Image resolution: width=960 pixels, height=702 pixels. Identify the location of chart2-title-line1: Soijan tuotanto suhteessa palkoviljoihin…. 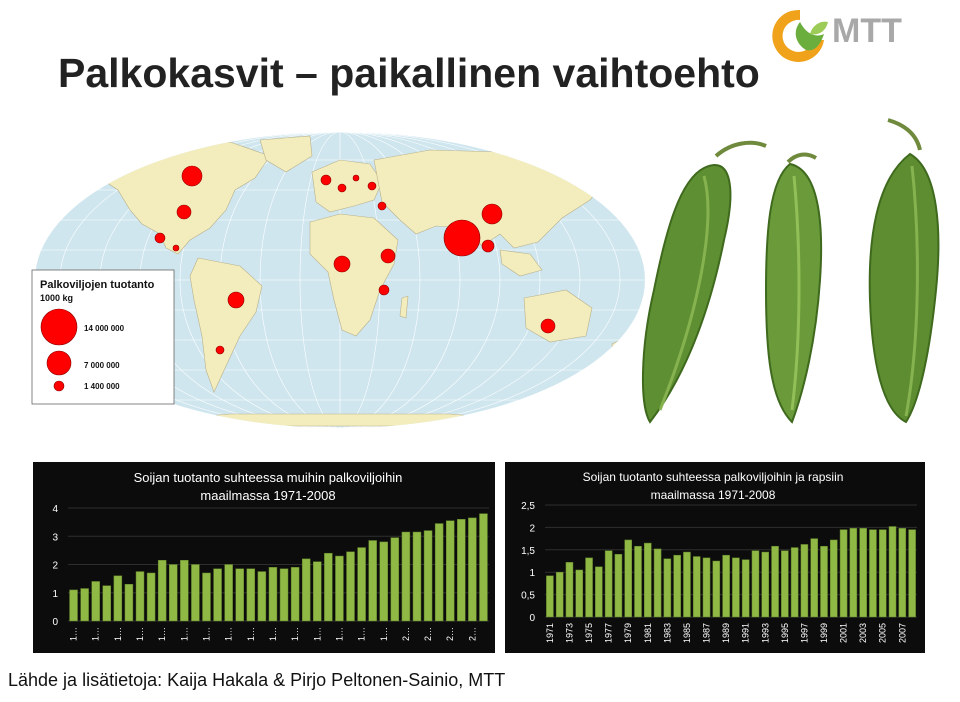
(713, 477).